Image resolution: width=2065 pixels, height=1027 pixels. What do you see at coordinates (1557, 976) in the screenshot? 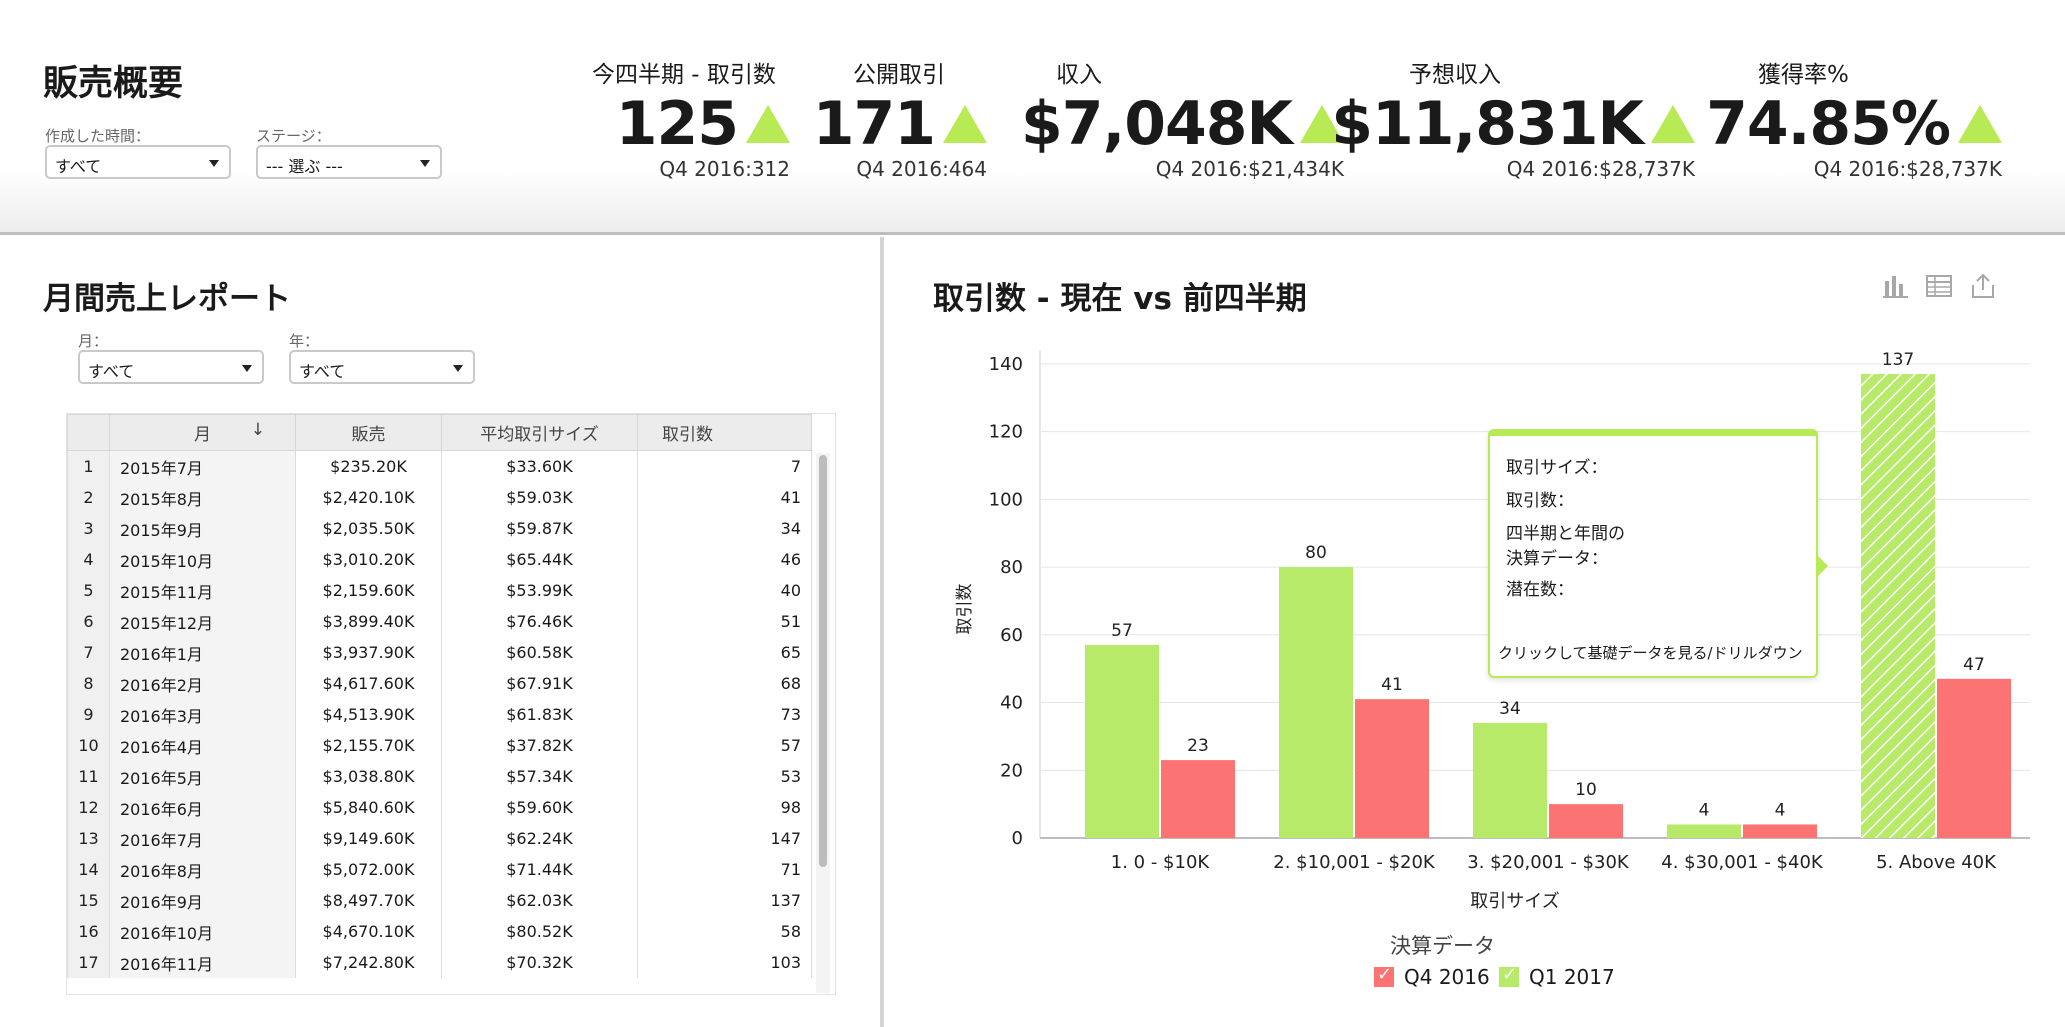
I see `legend-item-q1-2017: Q1 2017` at bounding box center [1557, 976].